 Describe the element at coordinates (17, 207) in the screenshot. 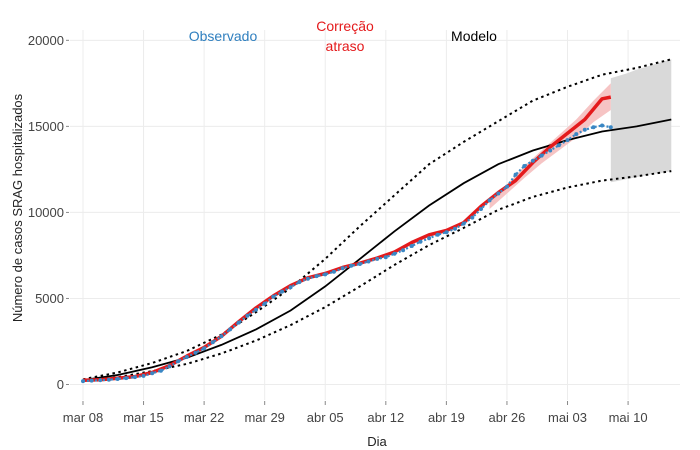

I see `y-axis-title: Número de casos SRAG hospitalizados` at that location.